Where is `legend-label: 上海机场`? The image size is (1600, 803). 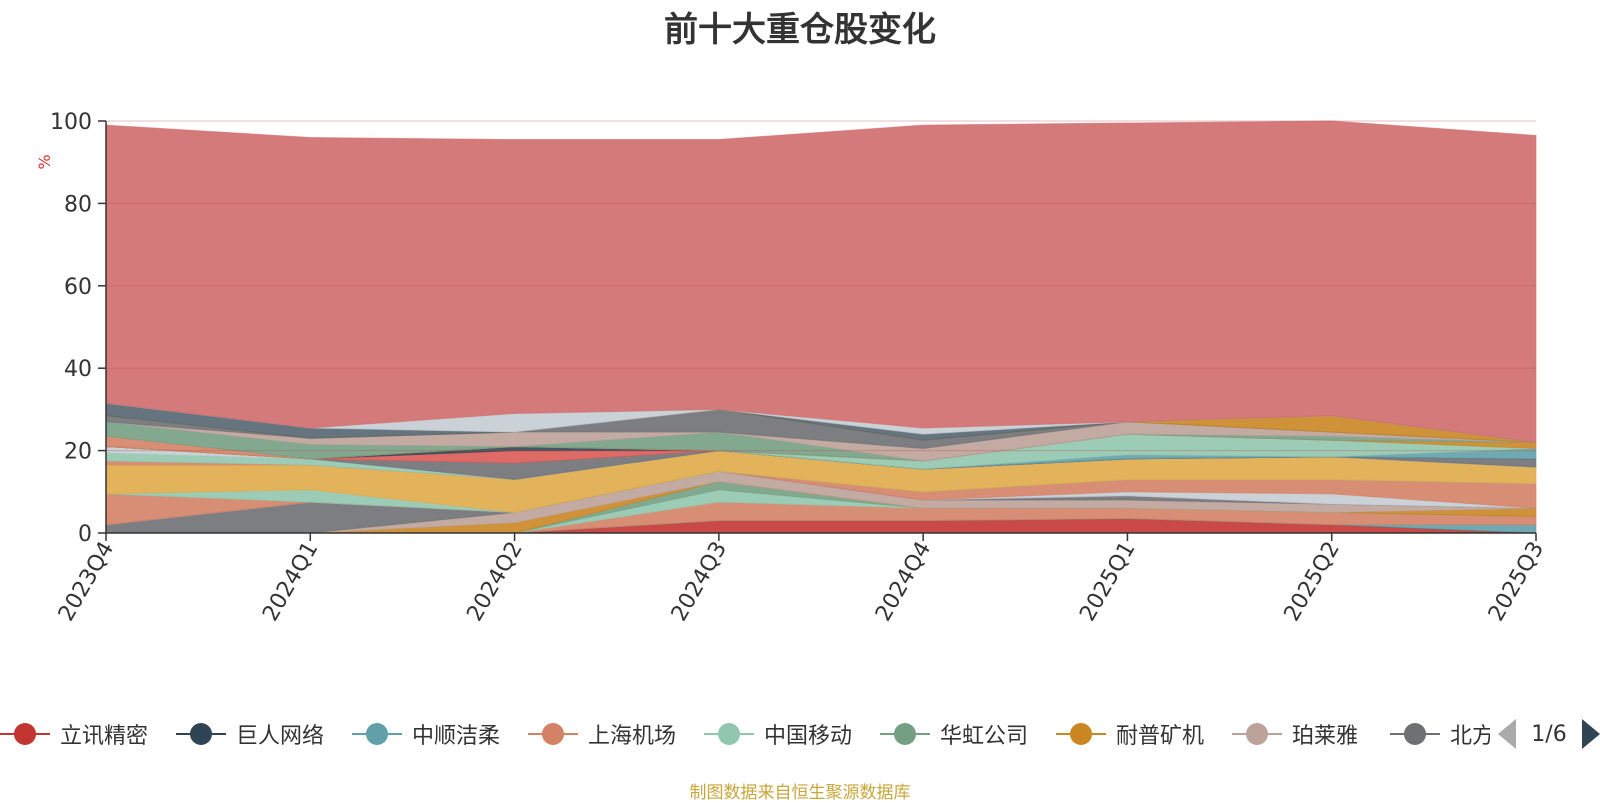
legend-label: 上海机场 is located at coordinates (632, 736).